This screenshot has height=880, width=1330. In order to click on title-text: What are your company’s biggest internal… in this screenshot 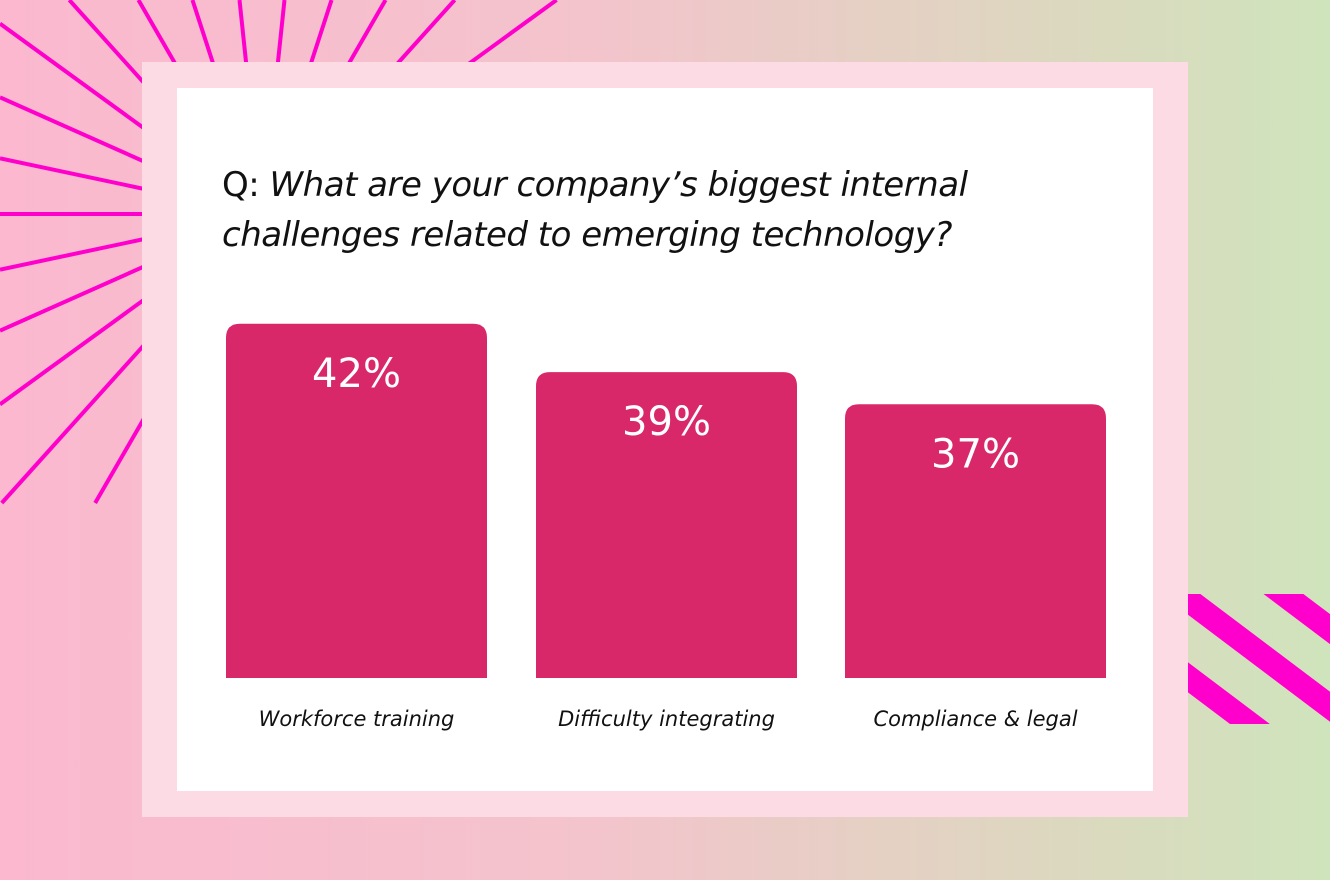, I will do `click(595, 210)`.